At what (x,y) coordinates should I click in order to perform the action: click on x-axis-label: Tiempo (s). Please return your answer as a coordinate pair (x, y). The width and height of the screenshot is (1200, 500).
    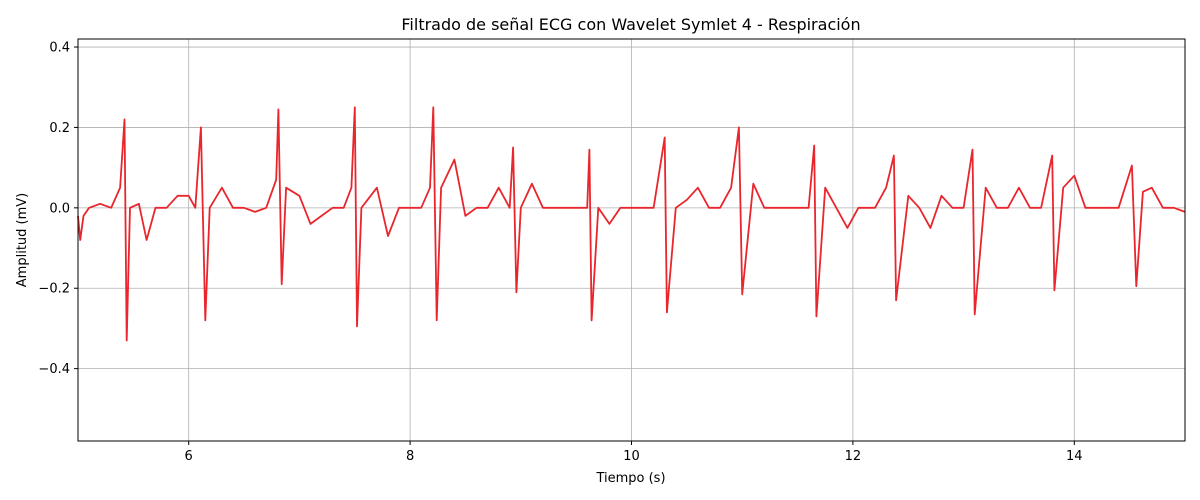
    Looking at the image, I should click on (630, 478).